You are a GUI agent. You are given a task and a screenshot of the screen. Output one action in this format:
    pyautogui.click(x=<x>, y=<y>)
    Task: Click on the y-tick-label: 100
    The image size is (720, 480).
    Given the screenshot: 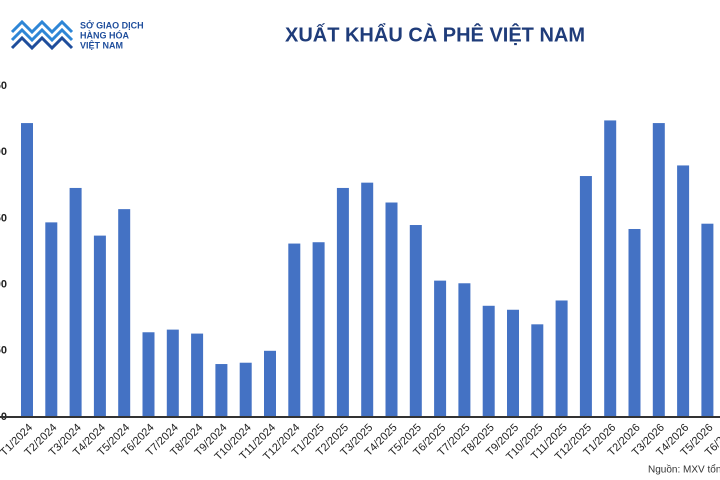 What is the action you would take?
    pyautogui.click(x=3, y=285)
    